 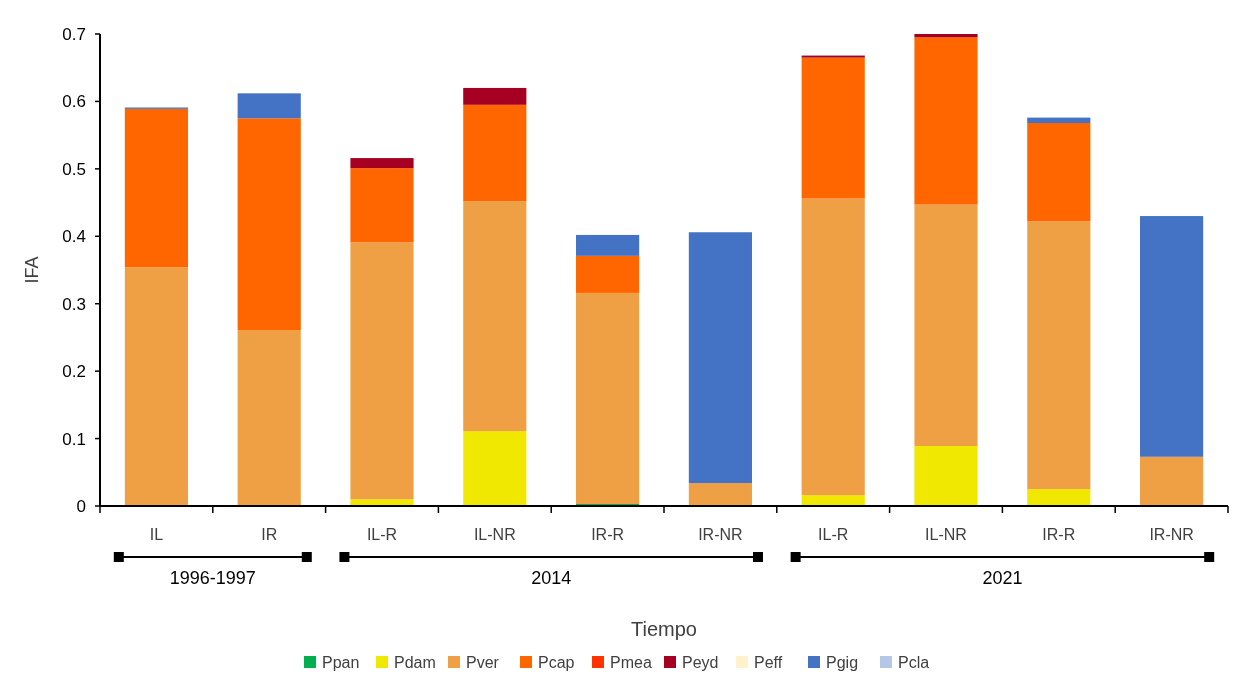 What do you see at coordinates (74, 169) in the screenshot?
I see `y-tick-label: 0.5` at bounding box center [74, 169].